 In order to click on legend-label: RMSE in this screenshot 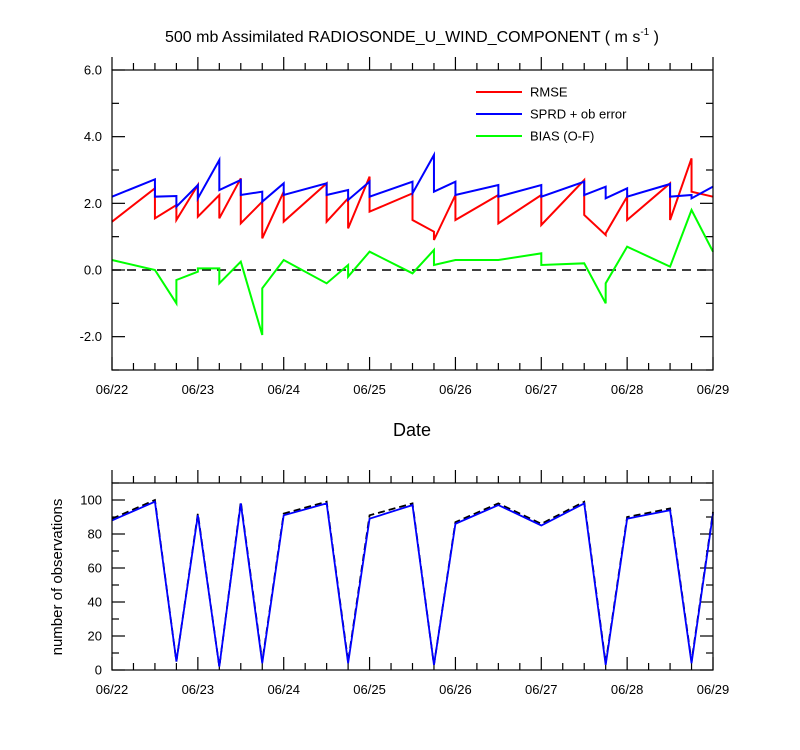, I will do `click(549, 92)`.